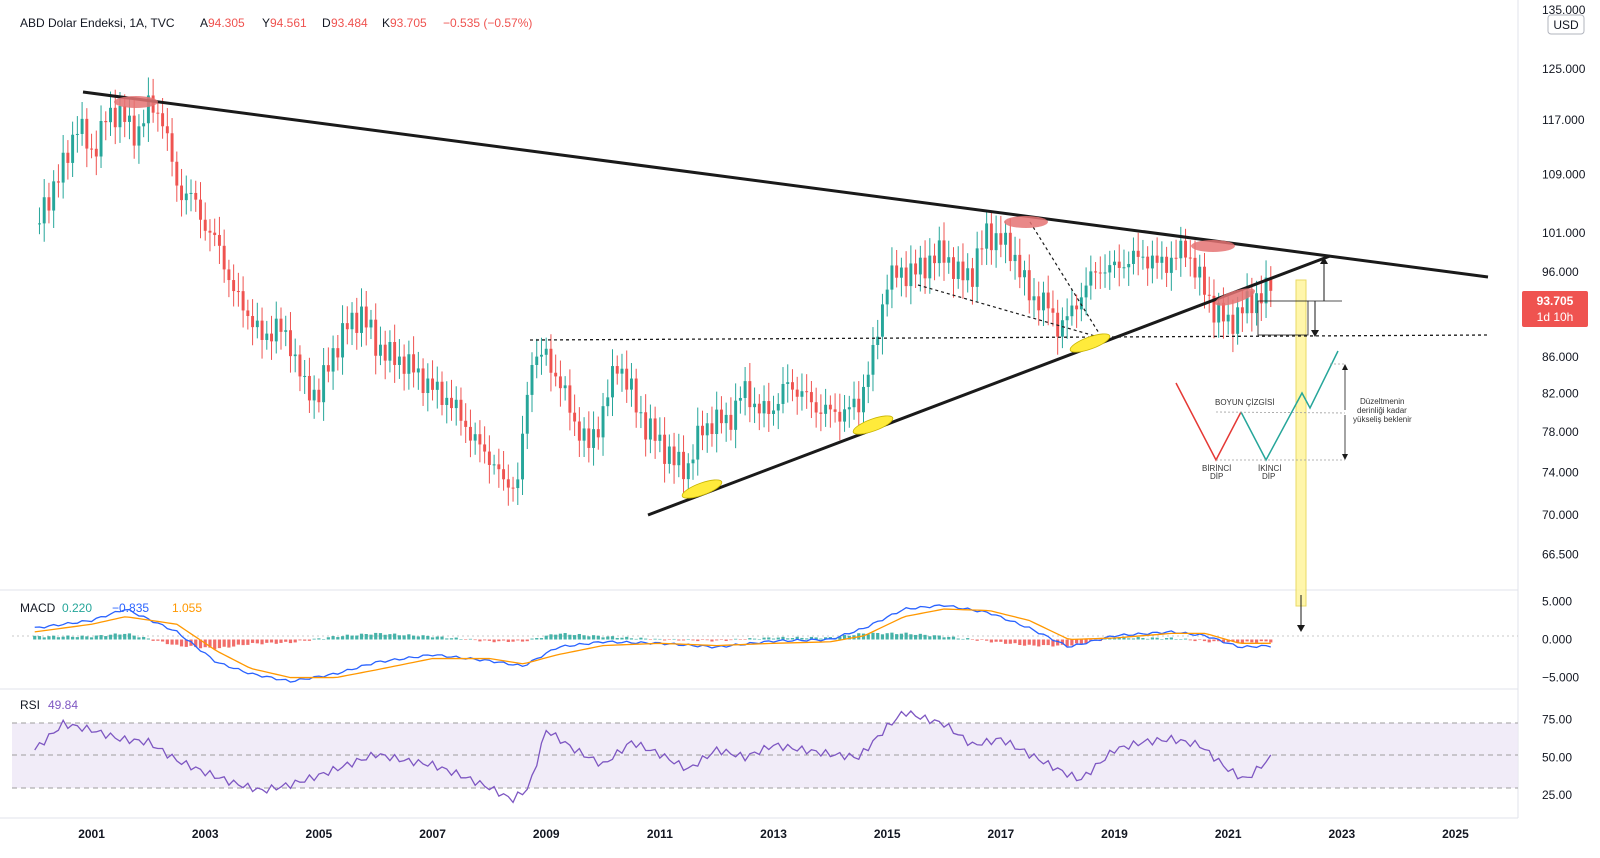  What do you see at coordinates (1216, 476) in the screenshot?
I see `first-bottom-label-2: DİP` at bounding box center [1216, 476].